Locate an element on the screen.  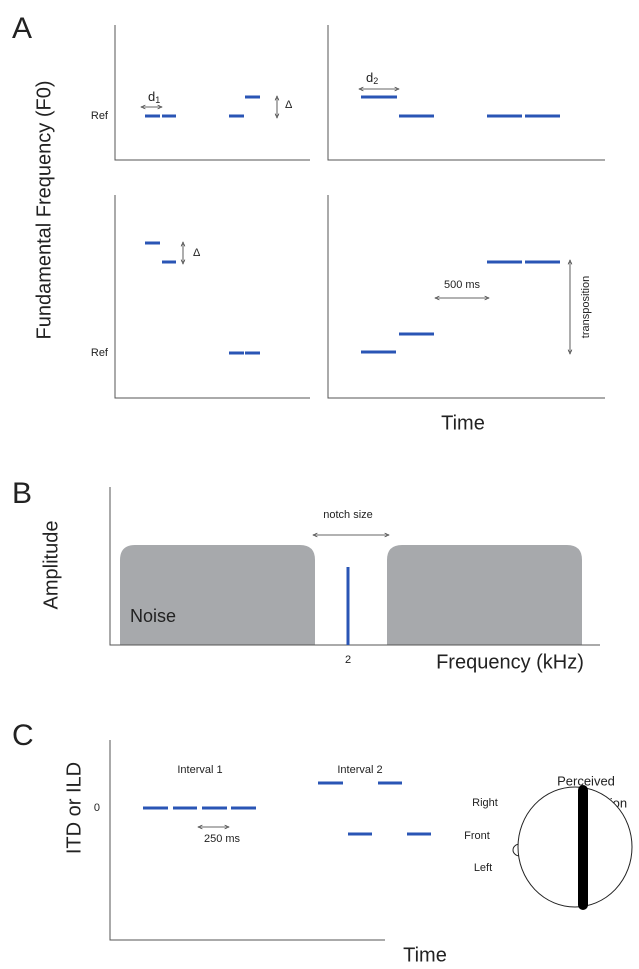
panel-label: B is located at coordinates (22, 493).